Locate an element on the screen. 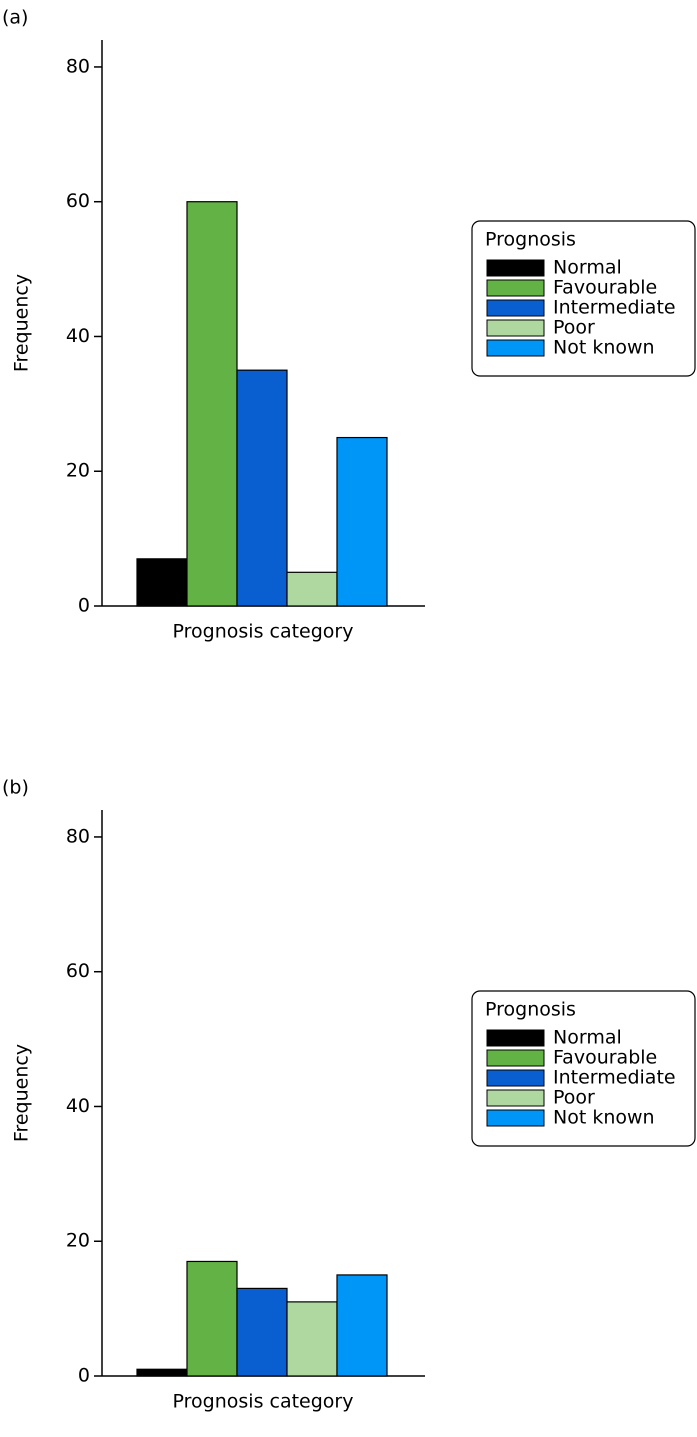  panel-label: (b) is located at coordinates (15, 788).